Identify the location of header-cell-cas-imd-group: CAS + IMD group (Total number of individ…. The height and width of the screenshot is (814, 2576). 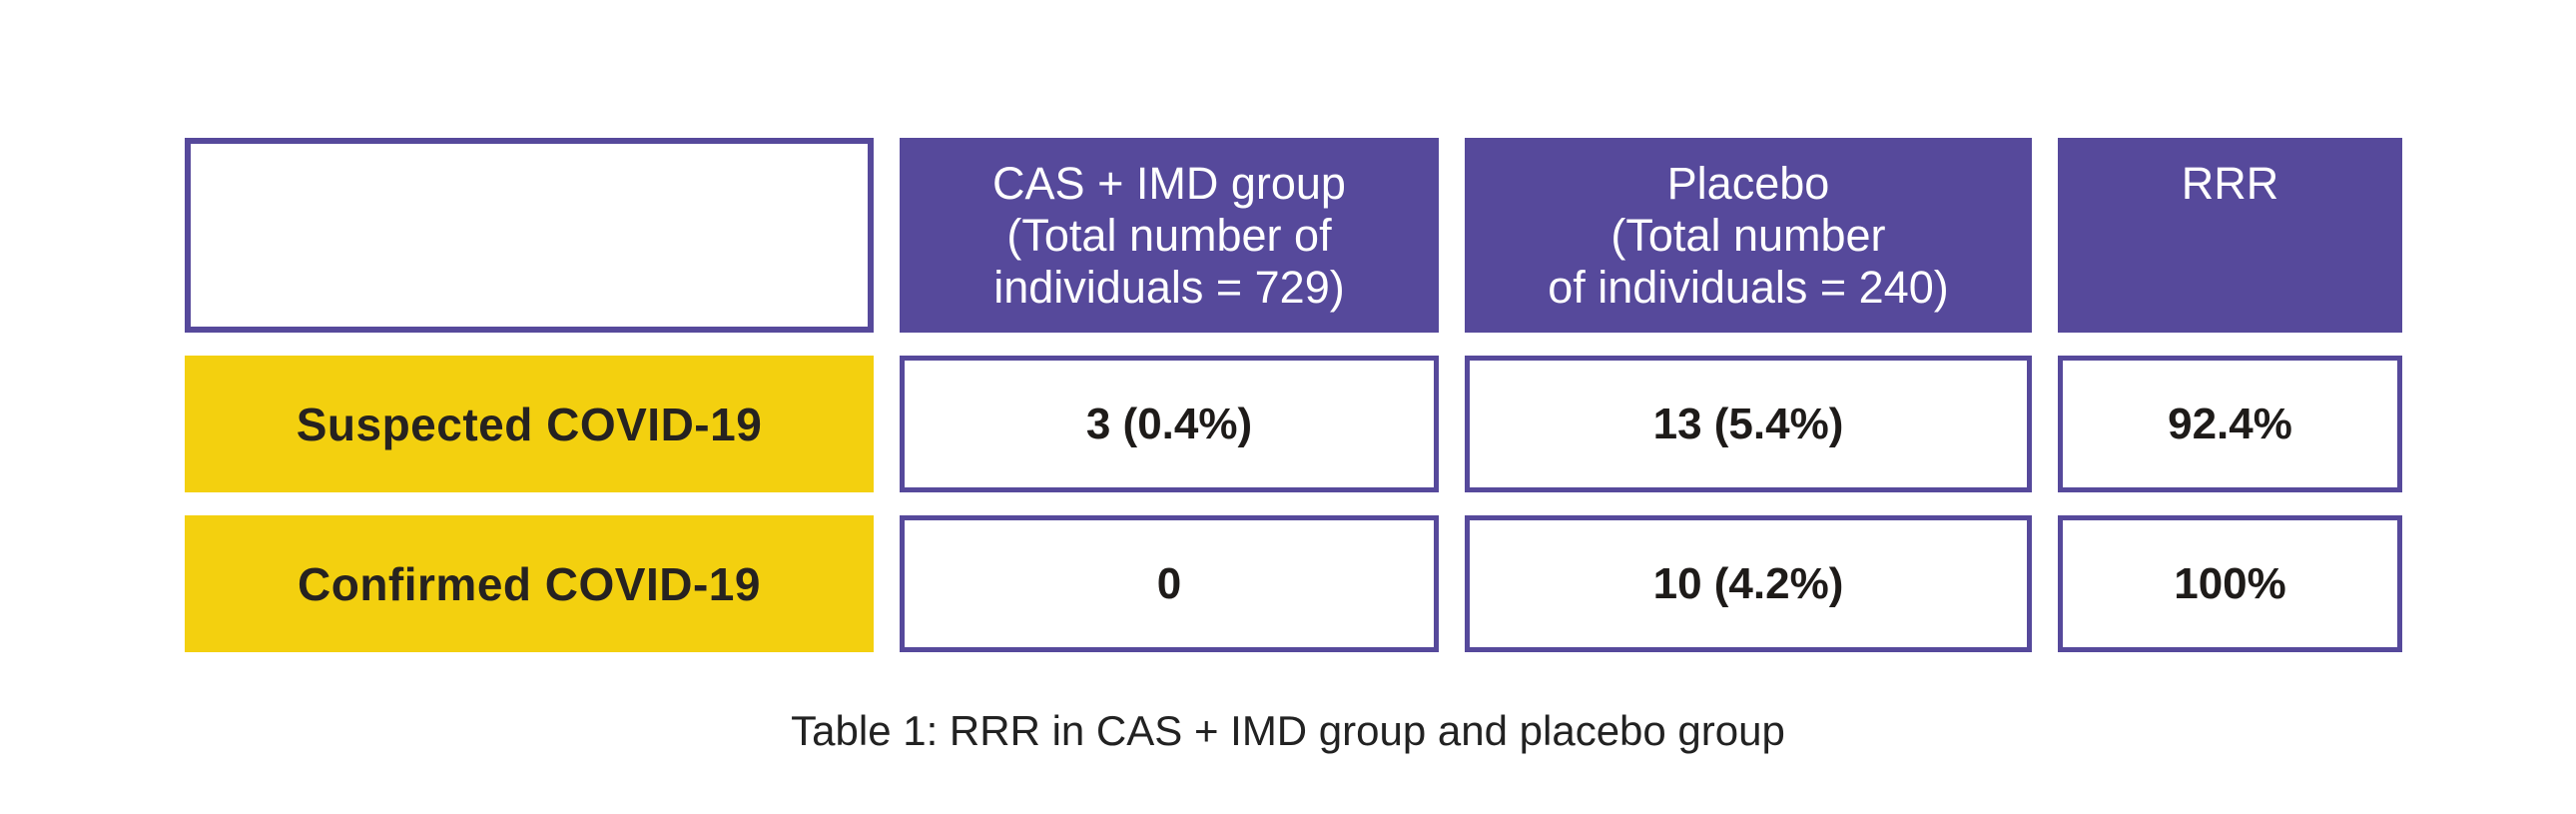
(1169, 235).